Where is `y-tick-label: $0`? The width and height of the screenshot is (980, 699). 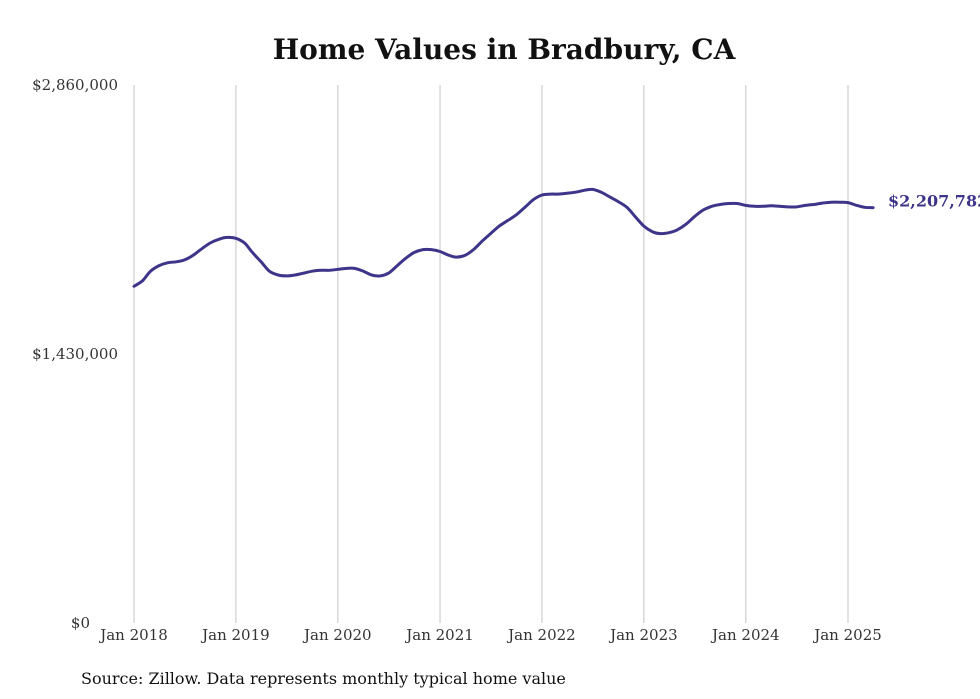 y-tick-label: $0 is located at coordinates (80, 623).